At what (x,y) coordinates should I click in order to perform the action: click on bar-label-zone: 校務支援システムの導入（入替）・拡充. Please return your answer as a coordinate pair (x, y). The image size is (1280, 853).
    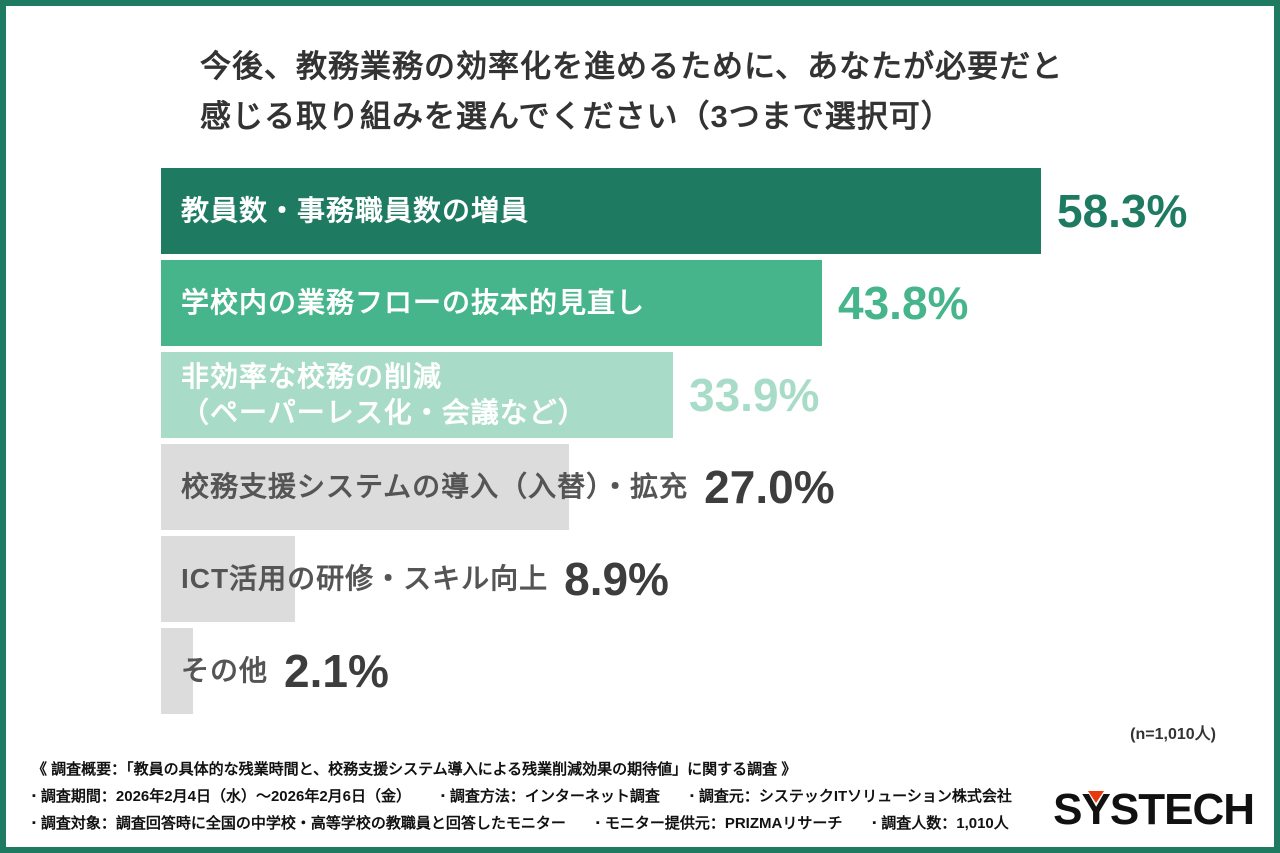
    Looking at the image, I should click on (424, 487).